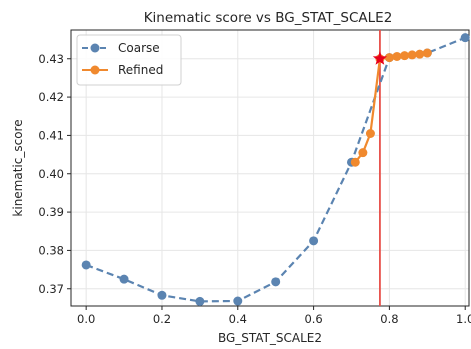 This screenshot has height=349, width=471. I want to click on legend-label-refined: Refined, so click(140, 70).